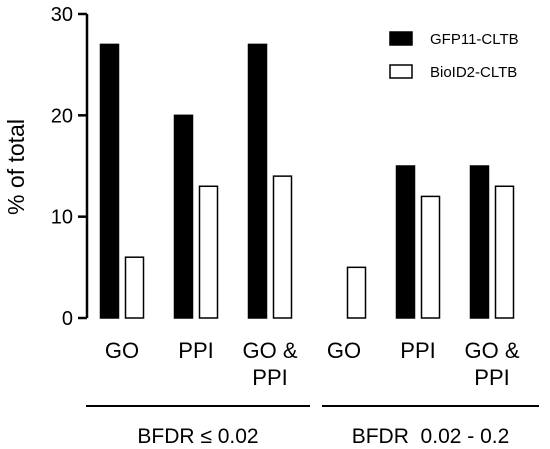 This screenshot has width=550, height=449. What do you see at coordinates (312, 426) in the screenshot?
I see `group-brackets: BFDR ≤ 0.02 BFDR 0.02 - 0.2` at bounding box center [312, 426].